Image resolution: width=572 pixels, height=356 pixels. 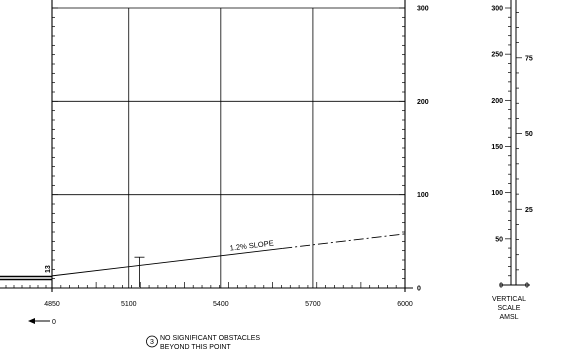 I want to click on vertical-scale-left-label-50: 50, so click(x=499, y=239).